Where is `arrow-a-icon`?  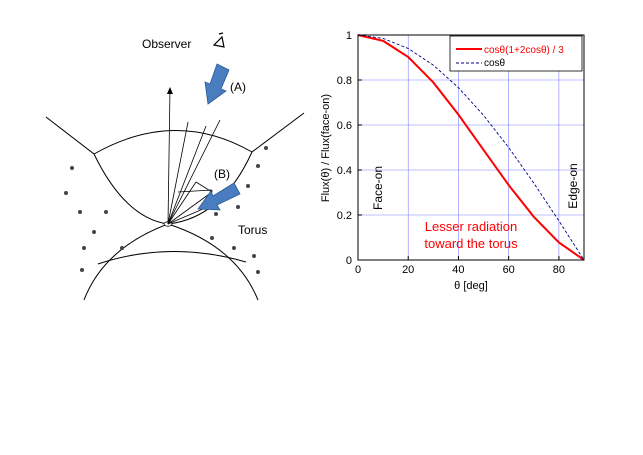 arrow-a-icon is located at coordinates (217, 84).